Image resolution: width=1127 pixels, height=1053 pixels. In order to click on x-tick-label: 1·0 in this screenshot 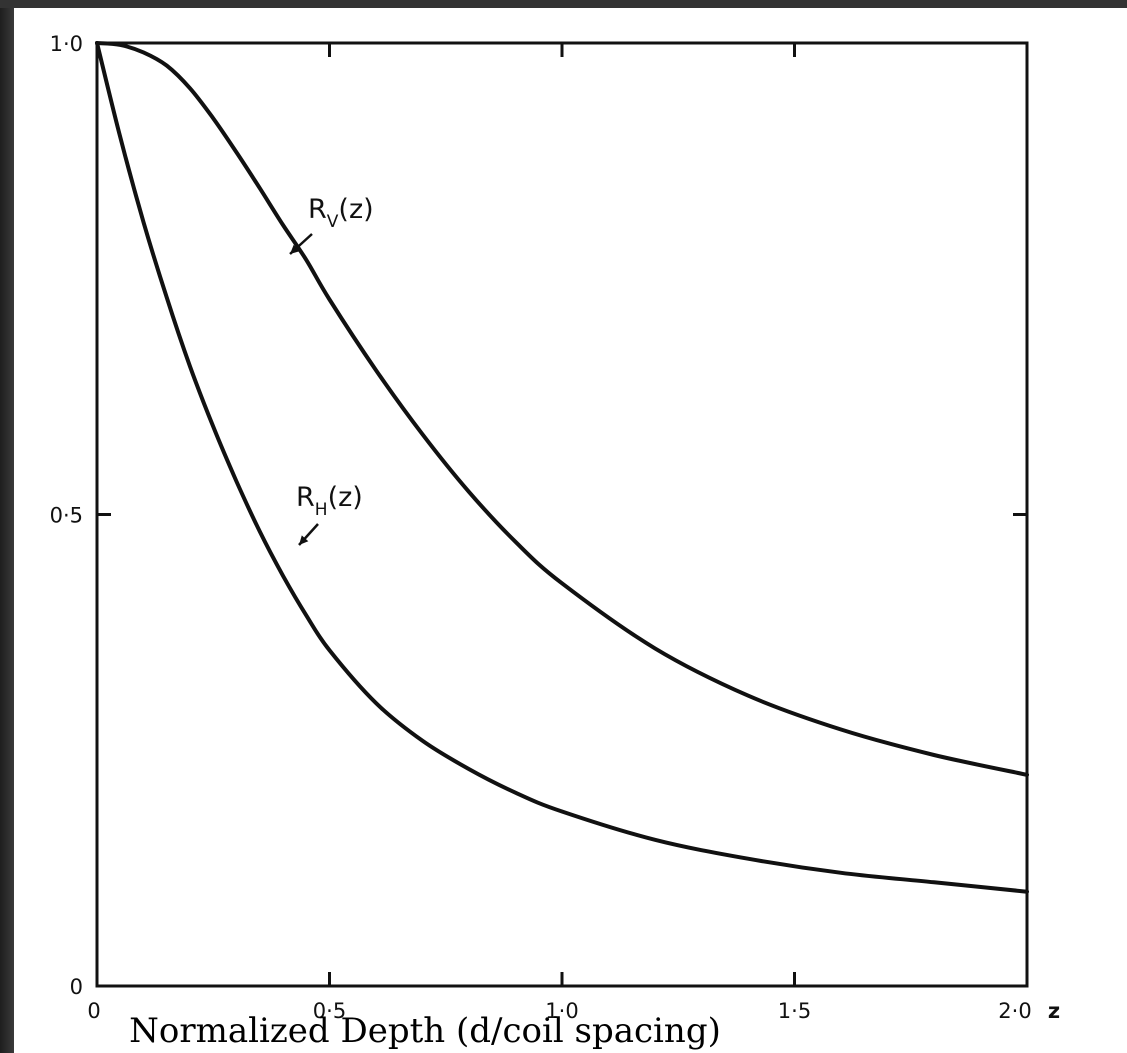, I will do `click(561, 1011)`.